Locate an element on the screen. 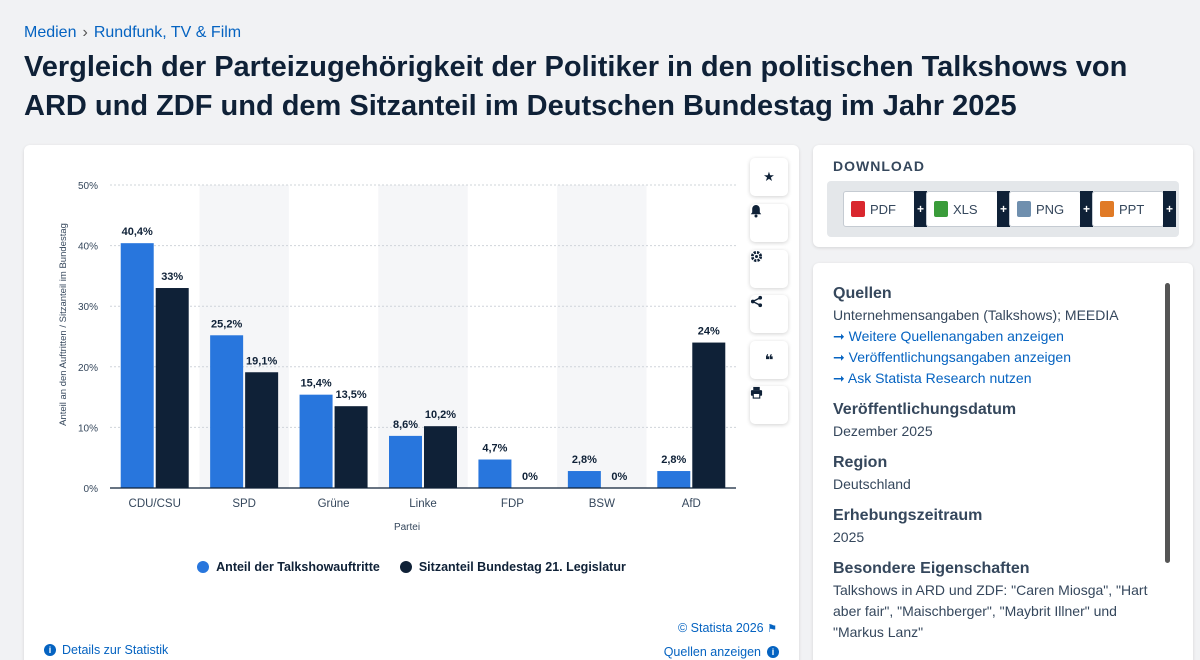 Image resolution: width=1200 pixels, height=660 pixels. y-tick-label: 40% is located at coordinates (88, 247).